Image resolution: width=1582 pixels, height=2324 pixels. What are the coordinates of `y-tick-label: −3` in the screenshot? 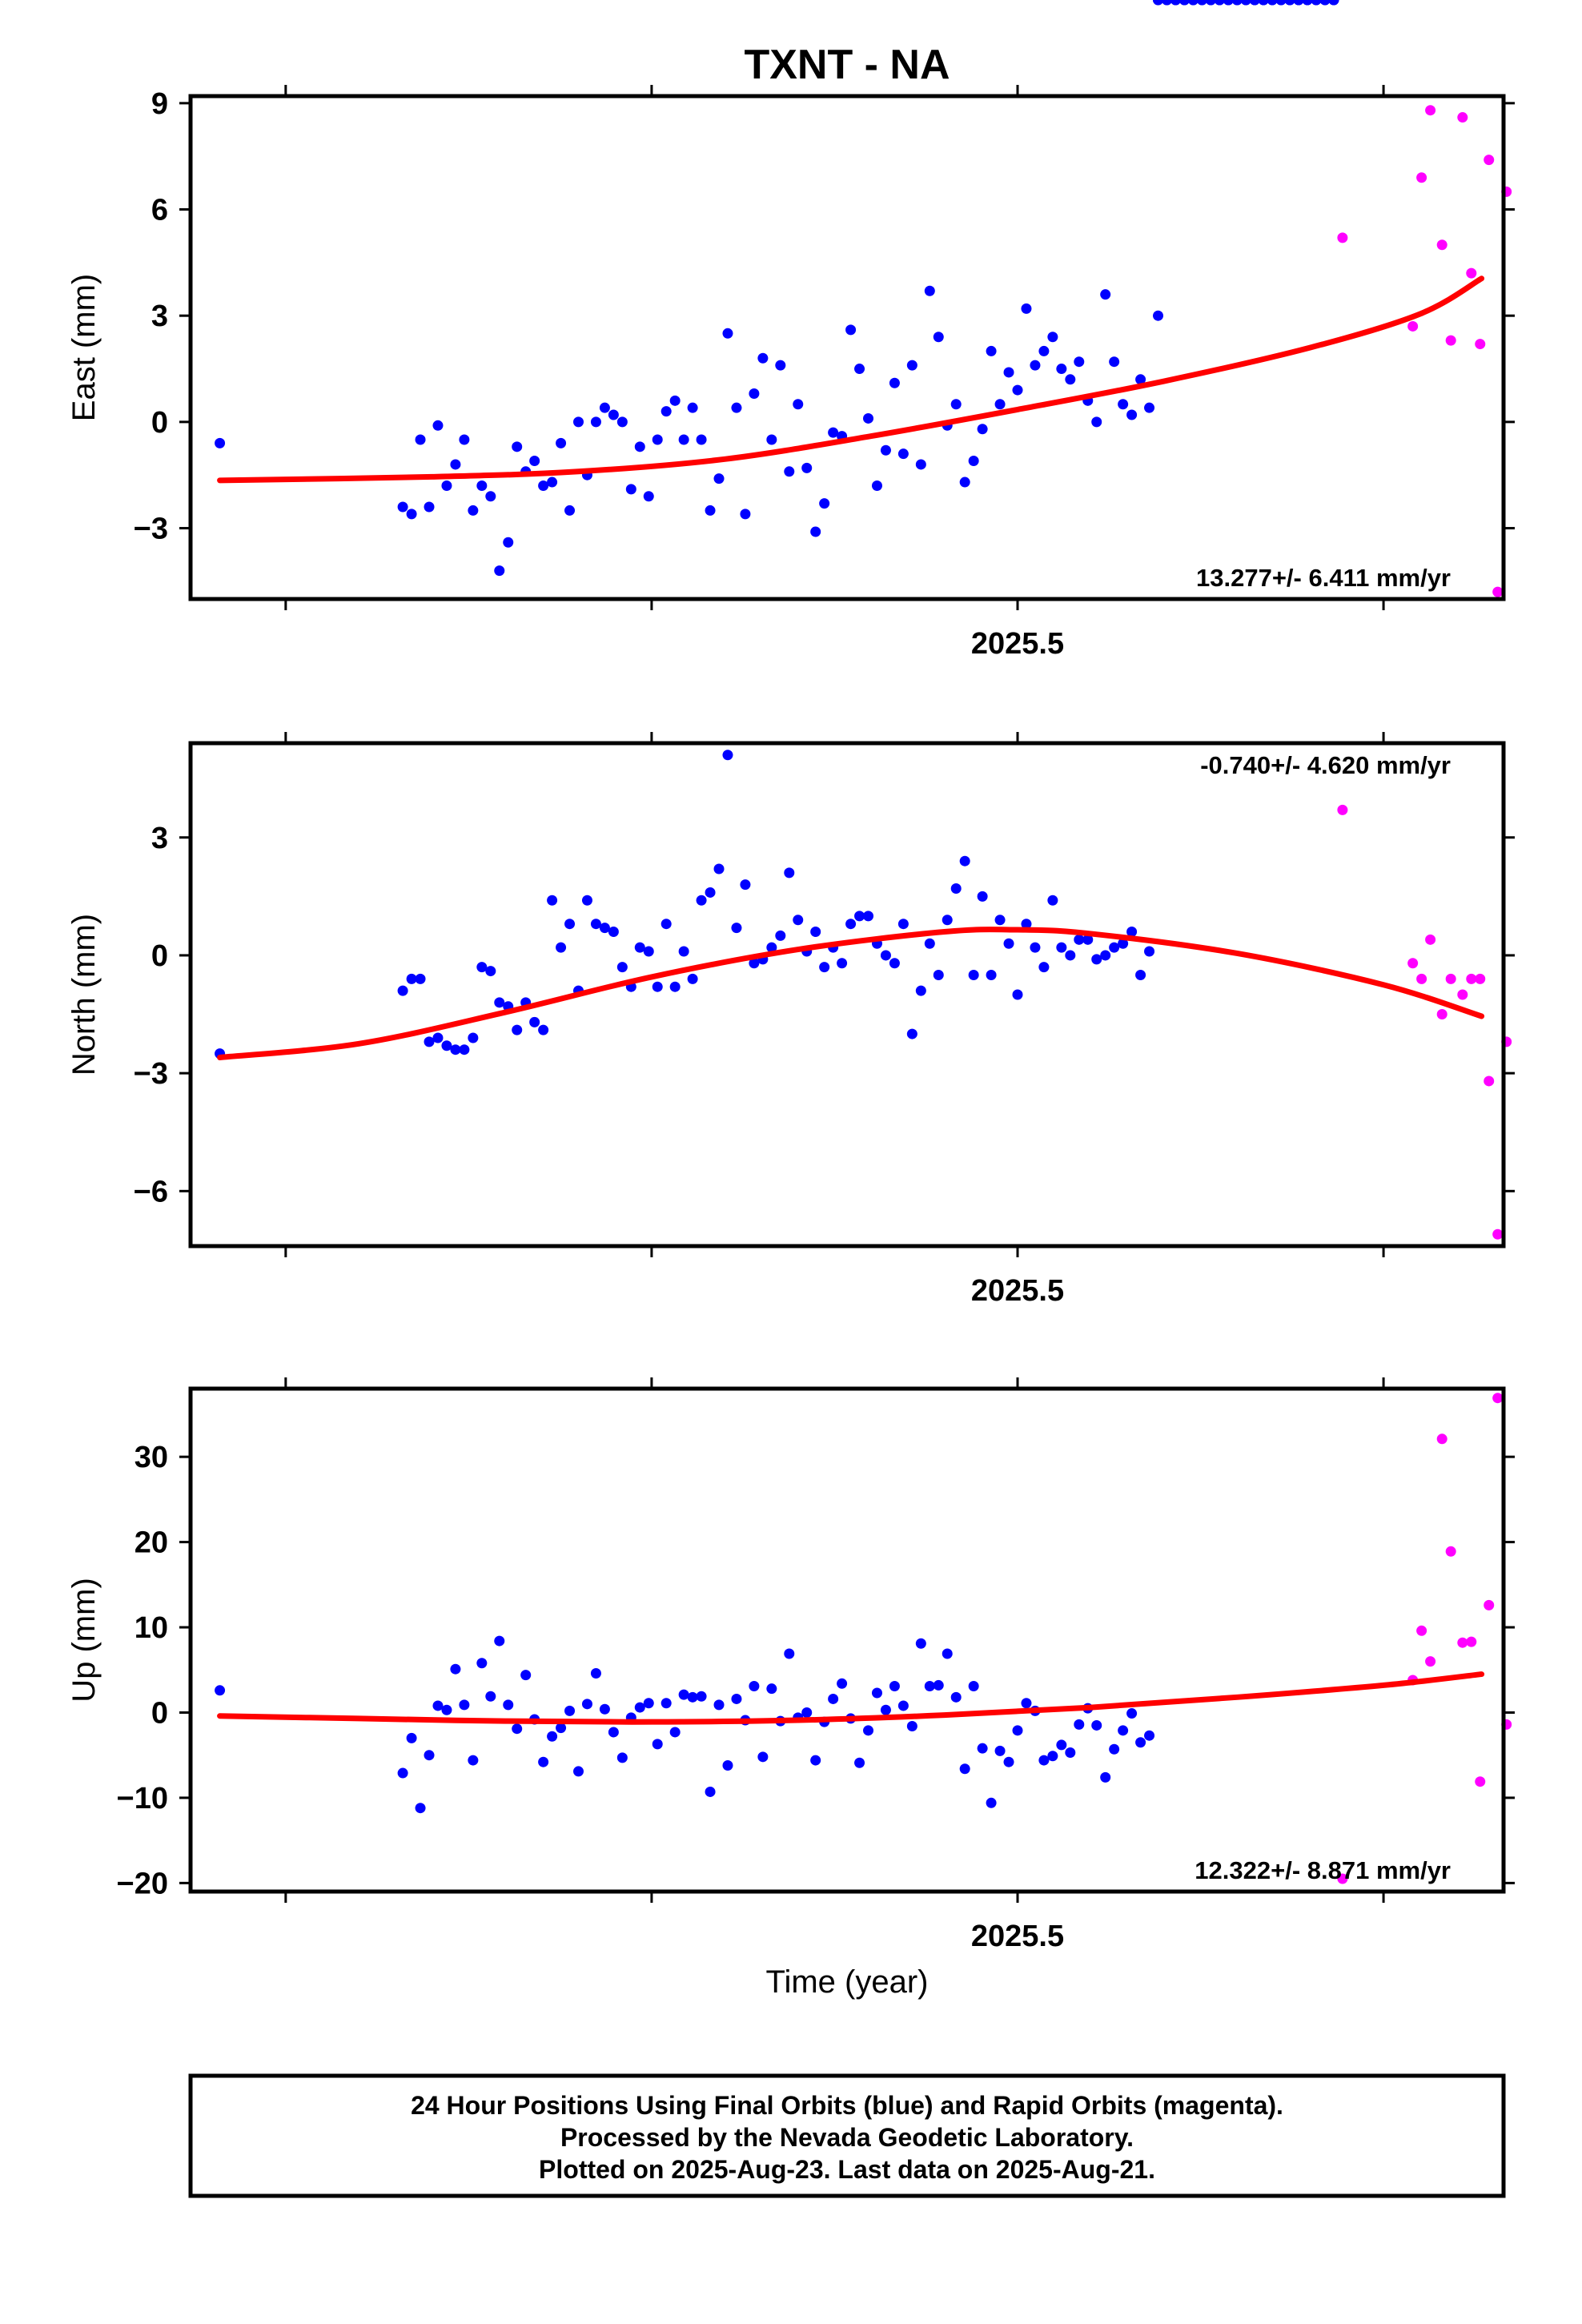 It's located at (151, 529).